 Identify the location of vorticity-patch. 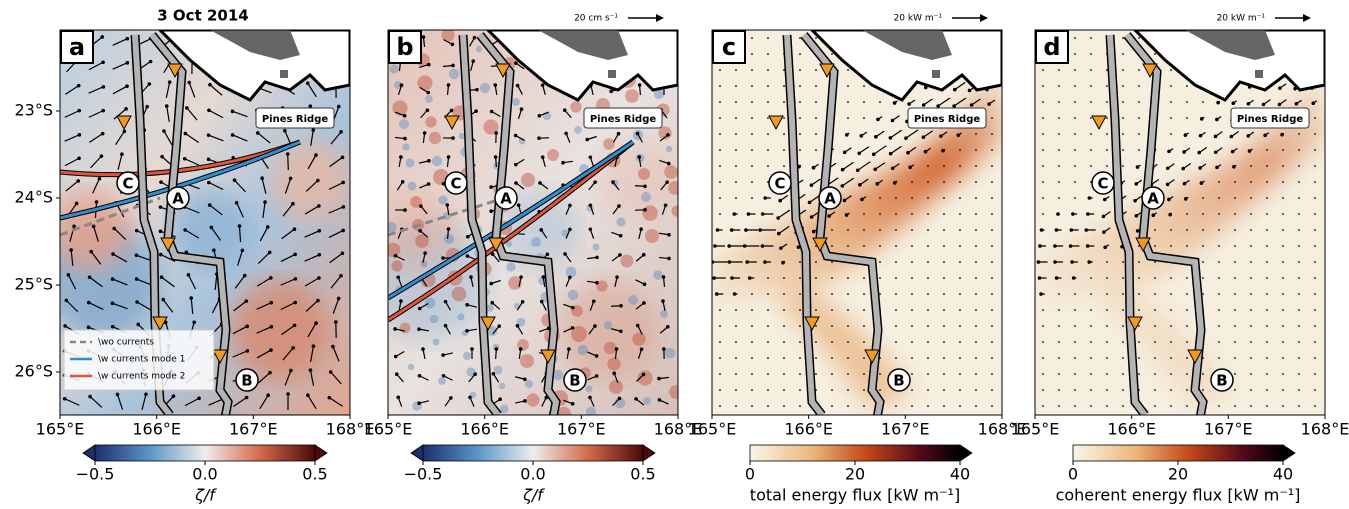
(310, 180).